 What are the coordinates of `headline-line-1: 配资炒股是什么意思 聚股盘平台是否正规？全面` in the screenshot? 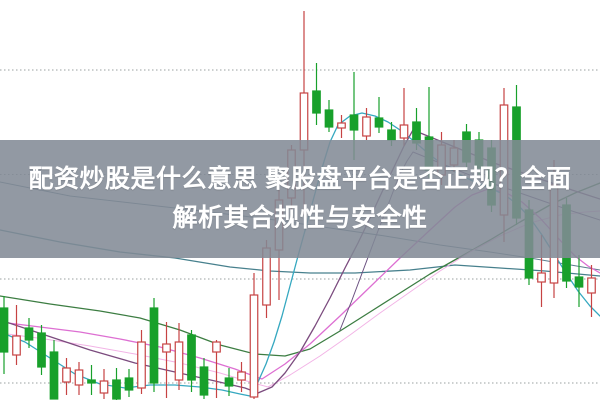 It's located at (300, 179).